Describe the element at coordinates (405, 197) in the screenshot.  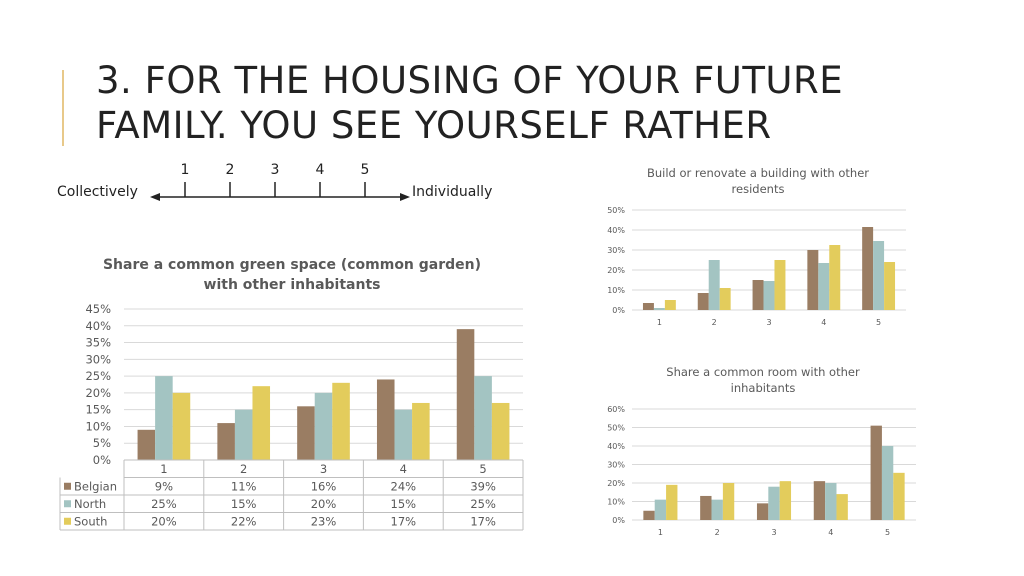
I see `scale-right-arrow` at that location.